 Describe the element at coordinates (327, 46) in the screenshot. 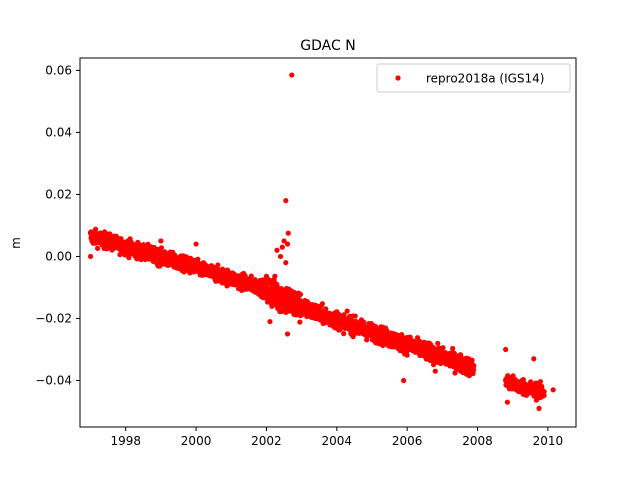

I see `chart-title: GDAC N` at that location.